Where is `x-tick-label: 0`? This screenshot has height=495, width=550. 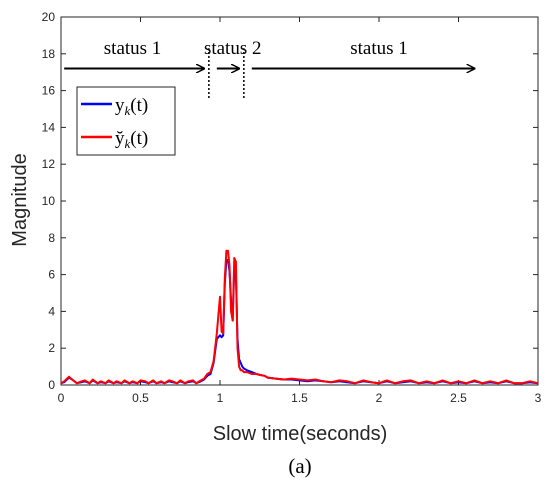
x-tick-label: 0 is located at coordinates (61, 398).